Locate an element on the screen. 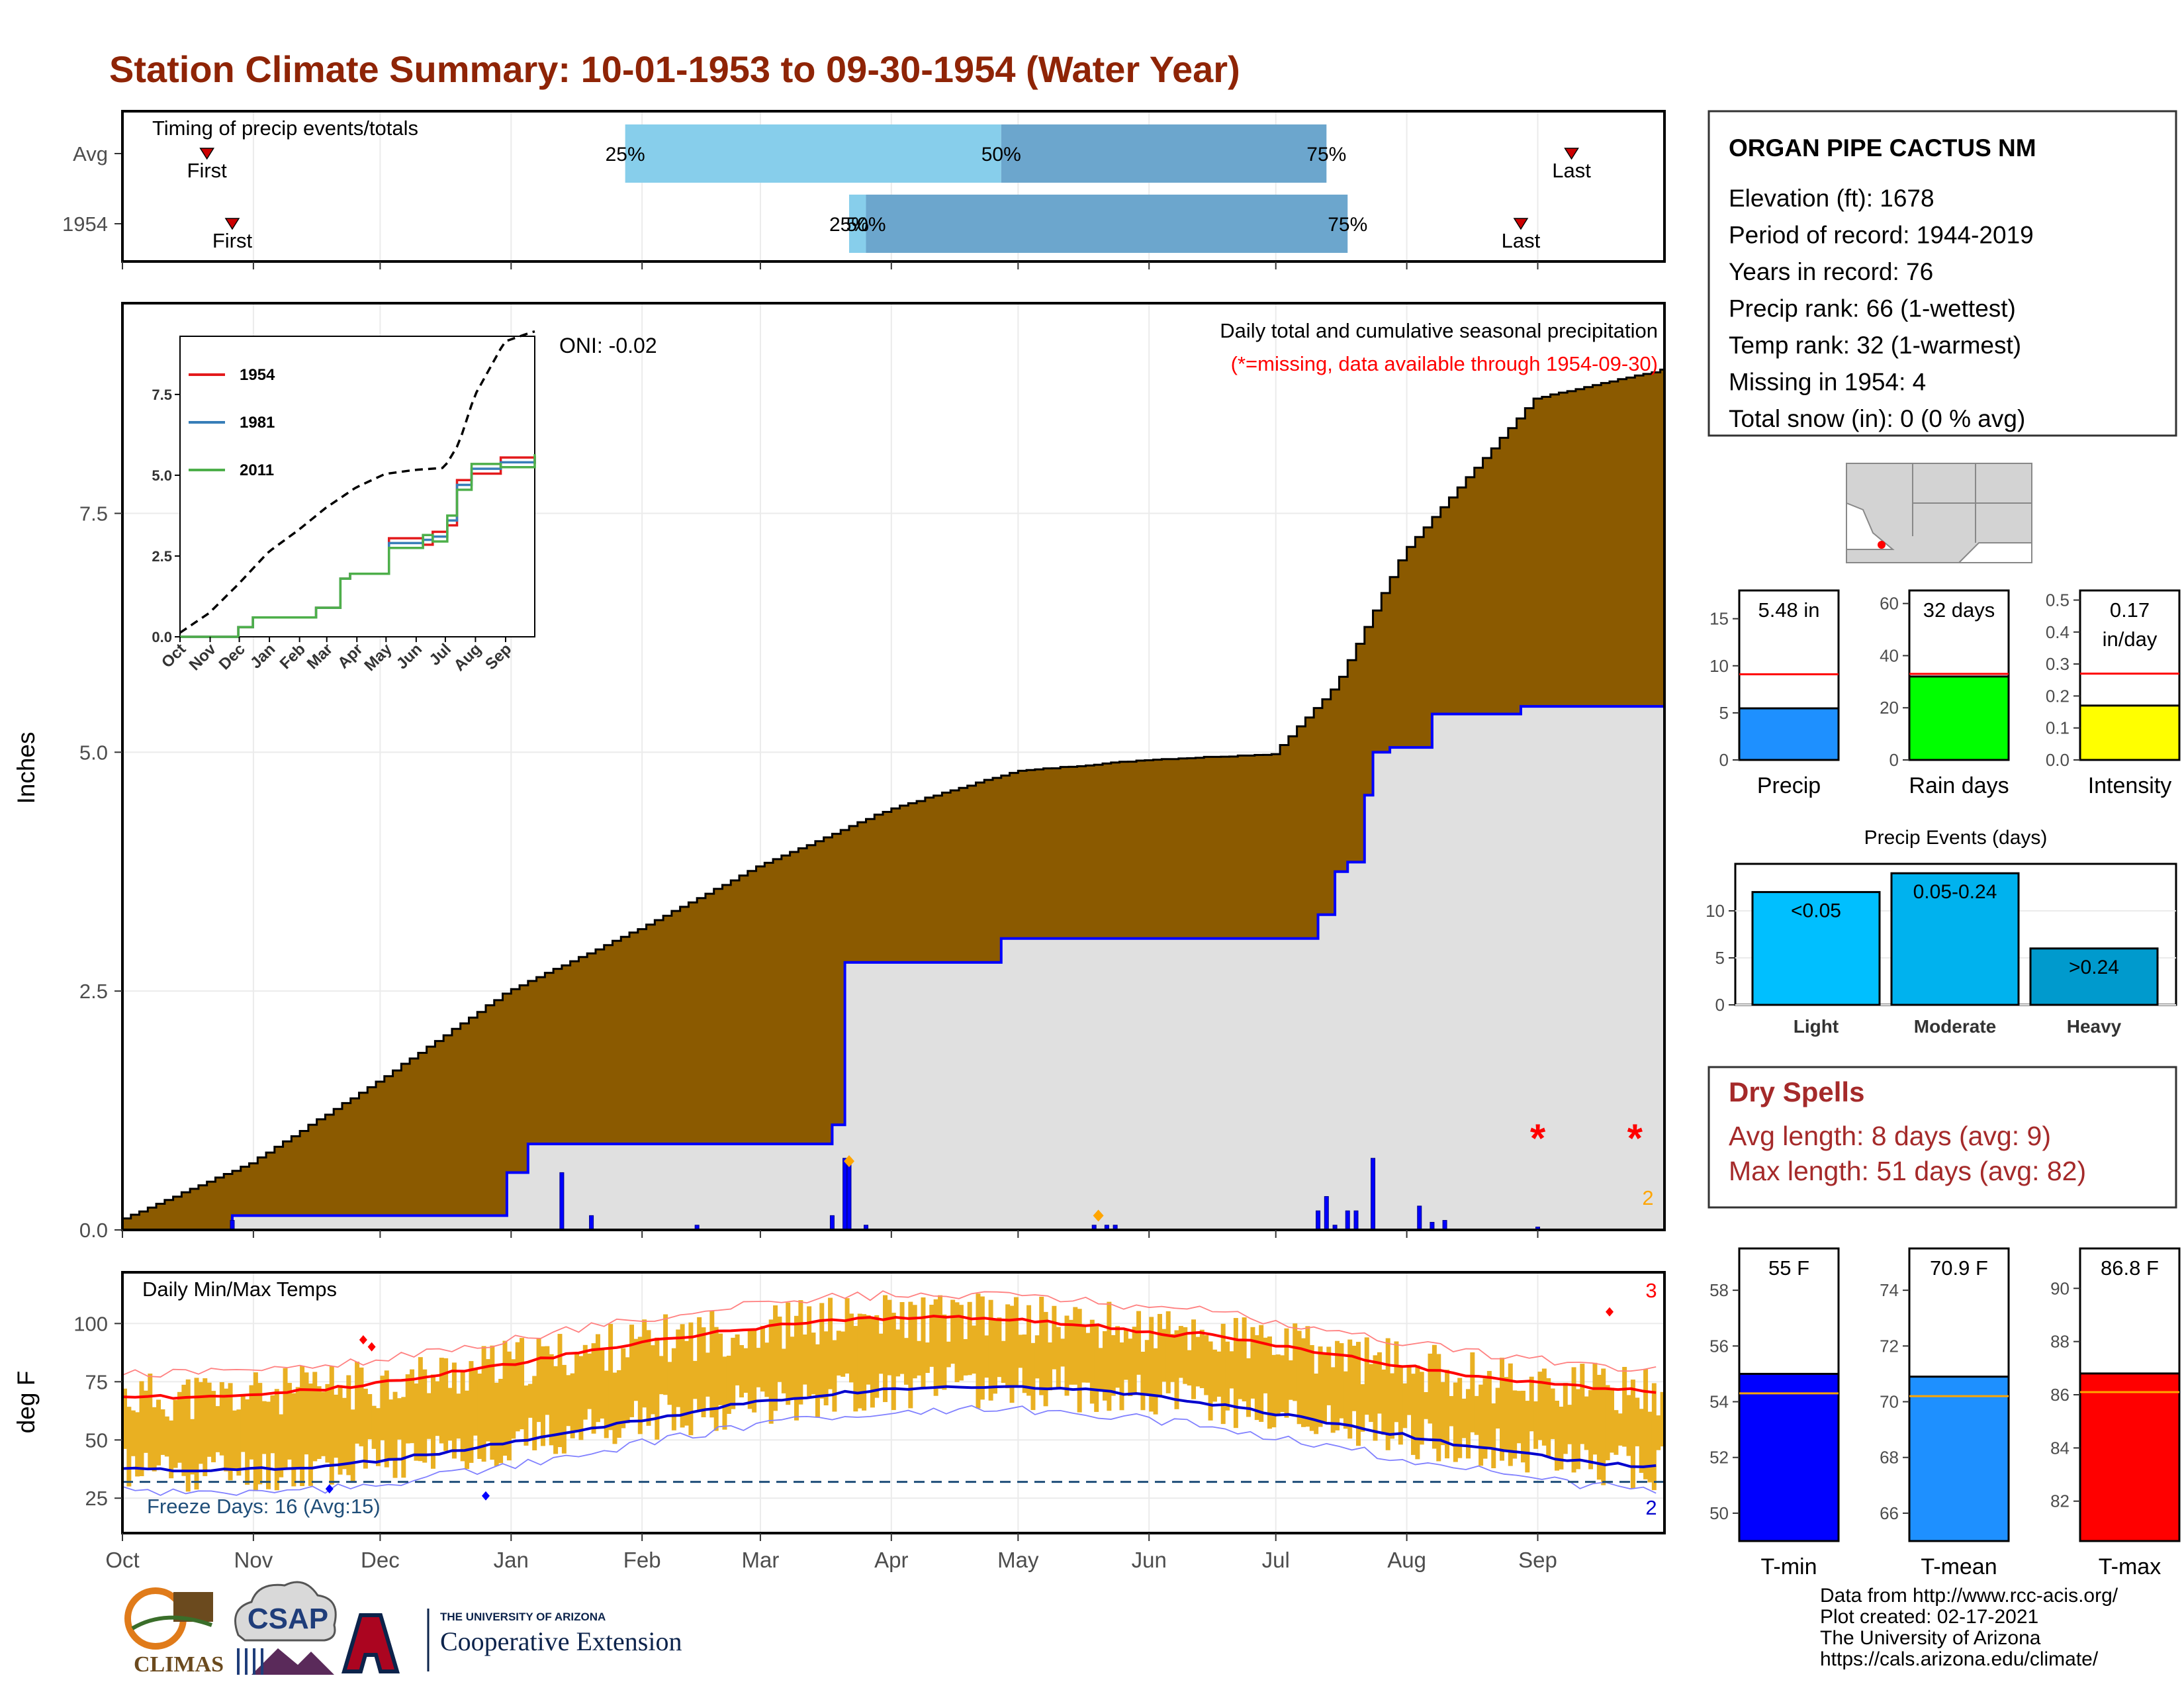 The height and width of the screenshot is (1688, 2184). timing-pct-label: 75% is located at coordinates (1326, 154).